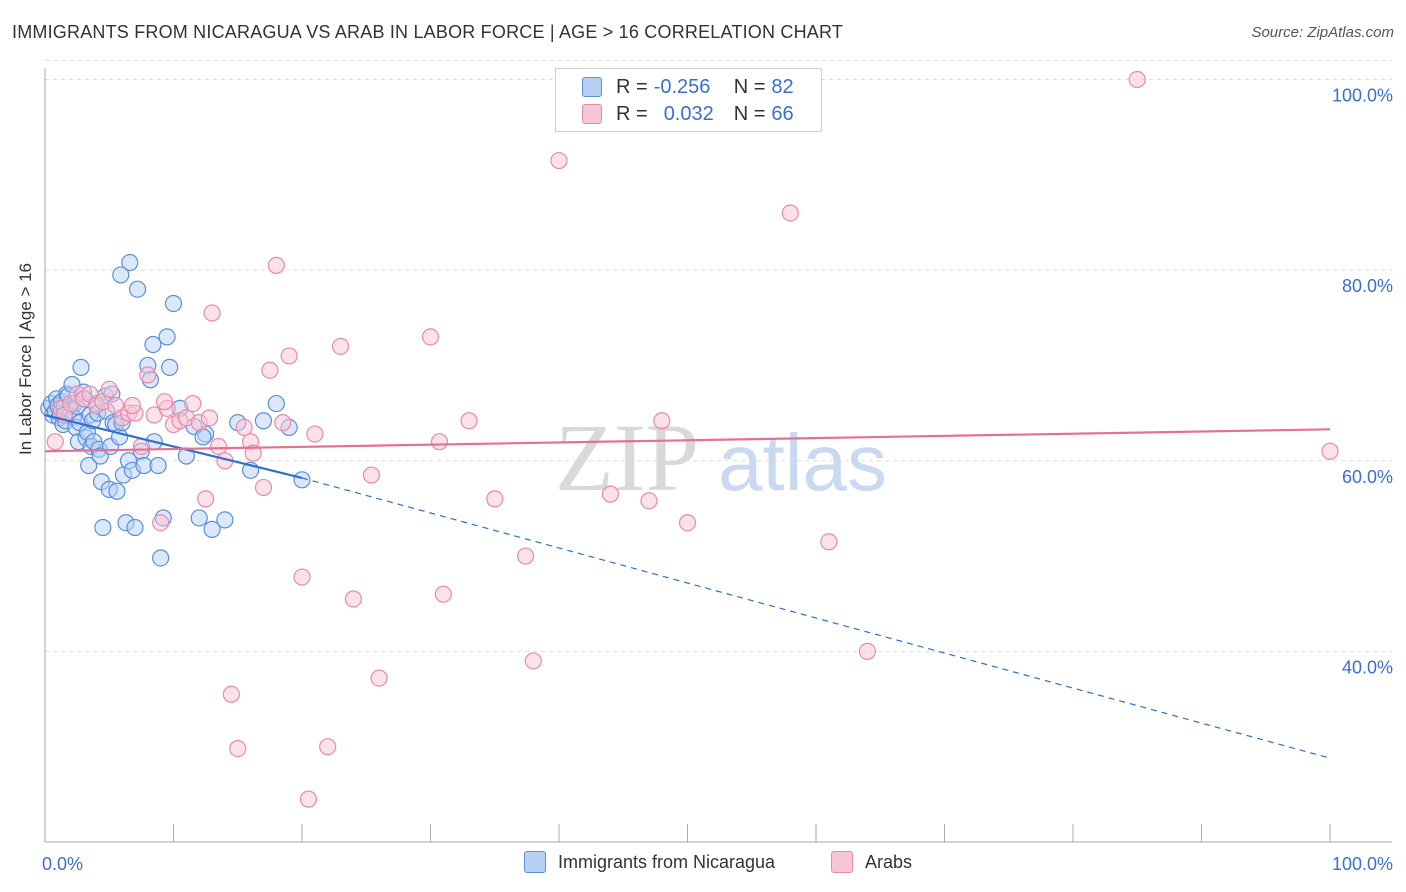 The height and width of the screenshot is (892, 1406). Describe the element at coordinates (25, 358) in the screenshot. I see `y-axis-label: In Labor Force | Age > 16` at that location.